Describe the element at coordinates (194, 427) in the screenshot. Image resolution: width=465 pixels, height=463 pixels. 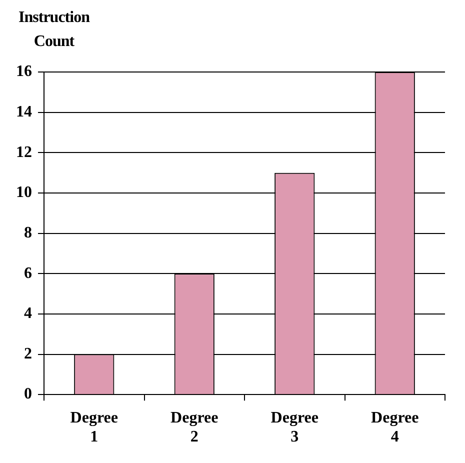
I see `x-tick-label: Degree 2` at that location.